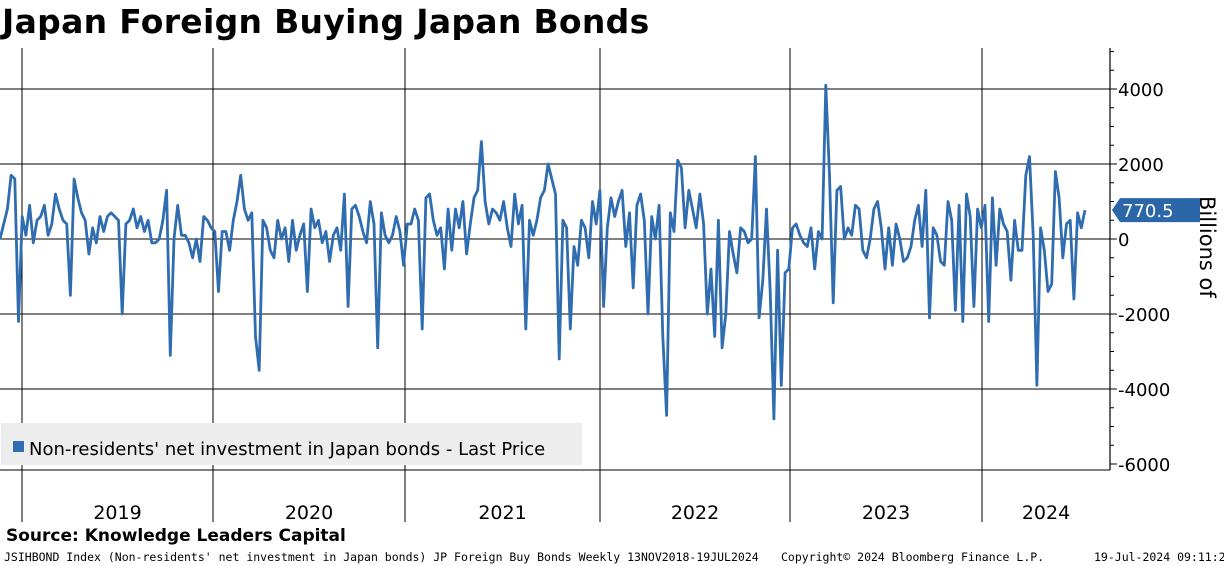 The height and width of the screenshot is (566, 1224). Describe the element at coordinates (117, 513) in the screenshot. I see `x-tick-label: 2019` at that location.